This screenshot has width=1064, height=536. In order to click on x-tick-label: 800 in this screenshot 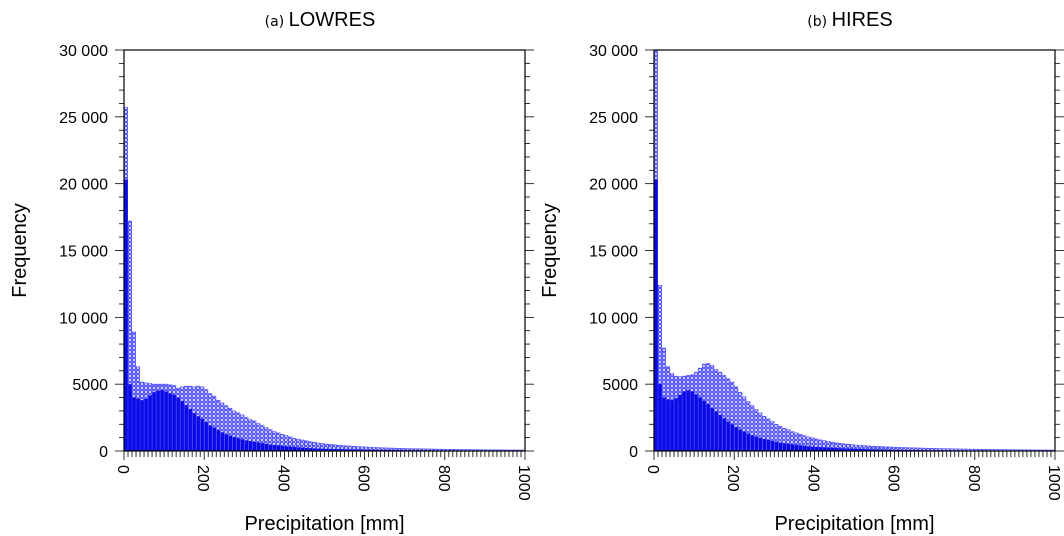, I will do `click(443, 478)`.